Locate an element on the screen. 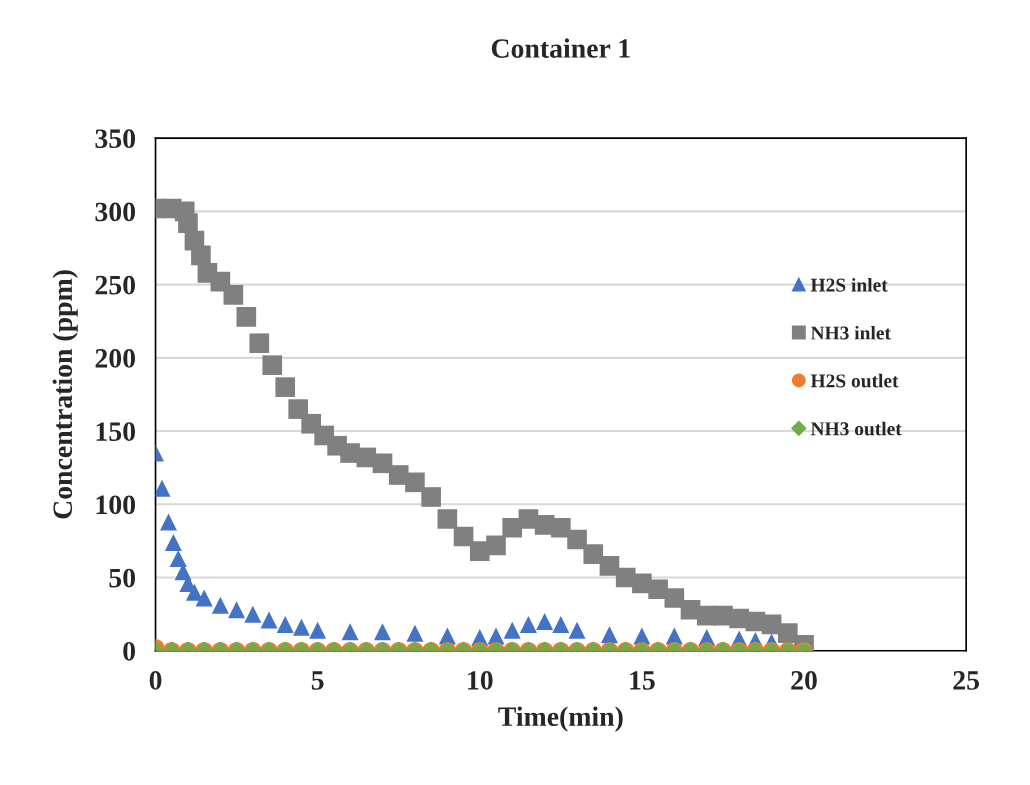  y-tick-label: 300 is located at coordinates (115, 212).